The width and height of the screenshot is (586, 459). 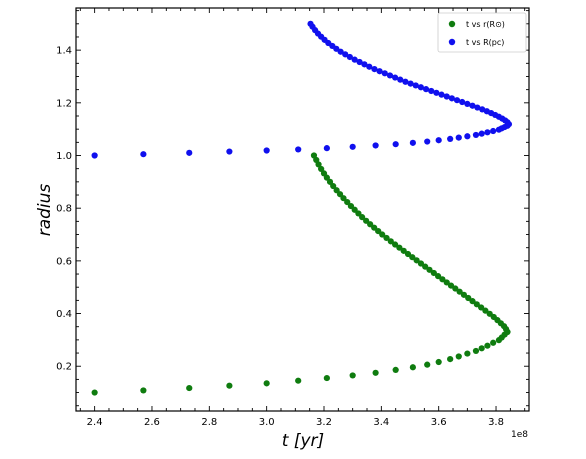 What do you see at coordinates (64, 103) in the screenshot?
I see `y-tick-label: 1.2` at bounding box center [64, 103].